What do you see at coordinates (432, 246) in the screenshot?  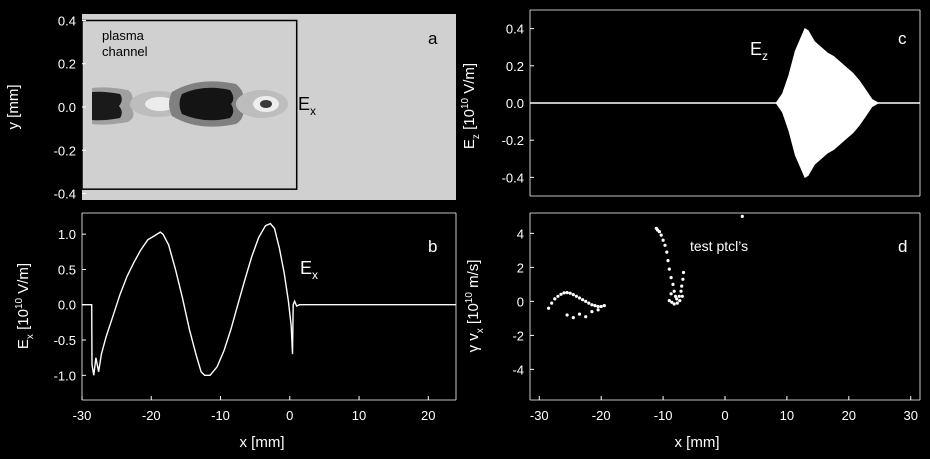 I see `panel-b-letter: b` at bounding box center [432, 246].